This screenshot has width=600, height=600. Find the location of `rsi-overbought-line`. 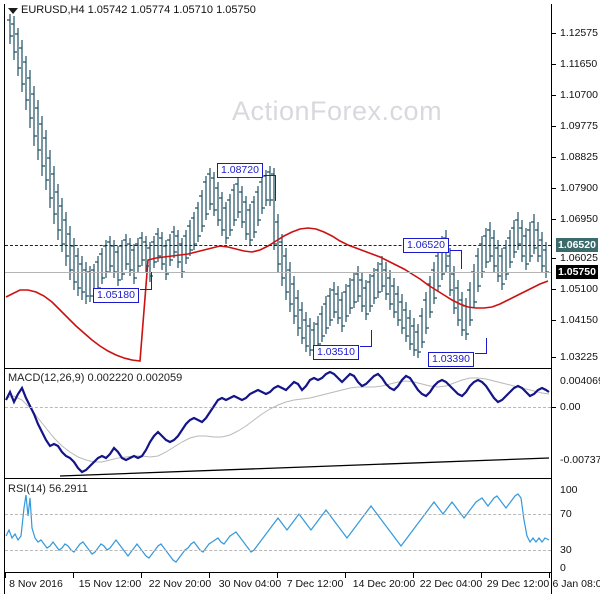

rsi-overbought-line is located at coordinates (278, 514).